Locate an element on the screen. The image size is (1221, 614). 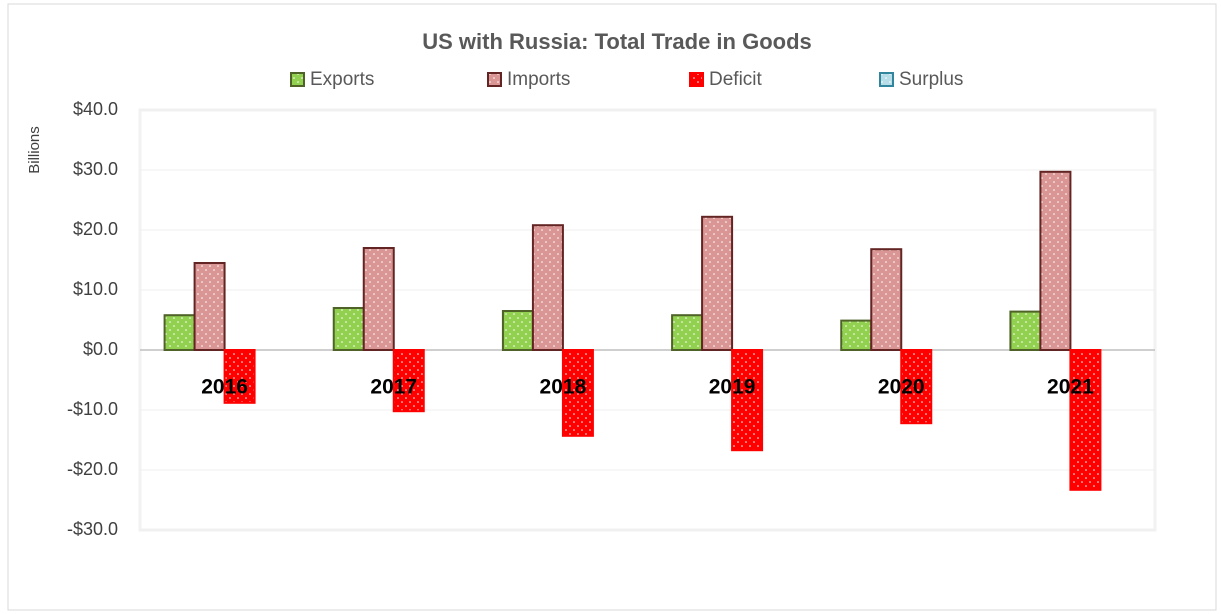
y-tick-label: -$10.0 is located at coordinates (92, 409).